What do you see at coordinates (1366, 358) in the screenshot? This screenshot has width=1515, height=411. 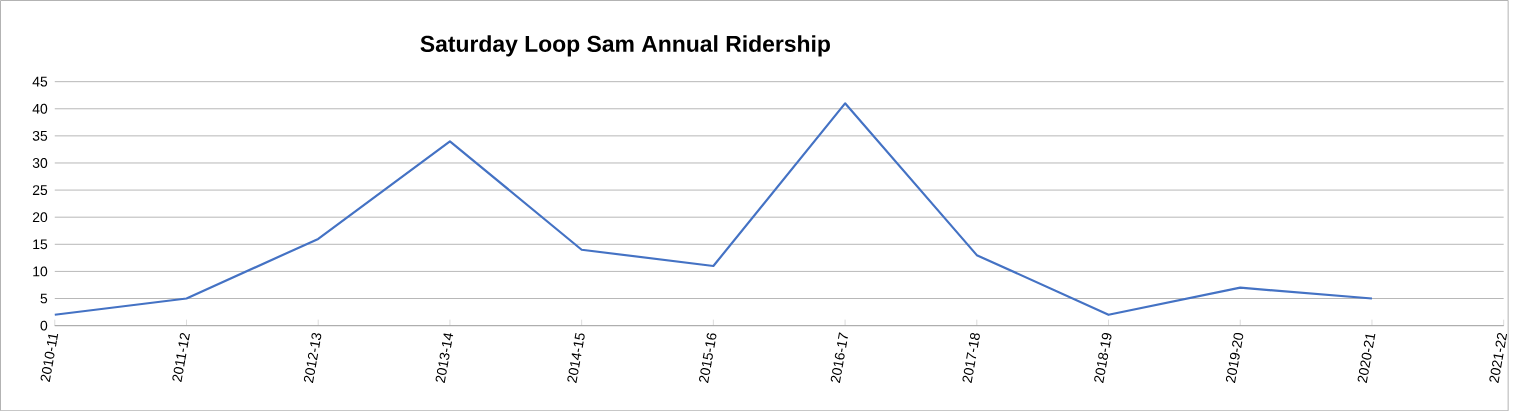 I see `x-tick-label: 2020-21` at bounding box center [1366, 358].